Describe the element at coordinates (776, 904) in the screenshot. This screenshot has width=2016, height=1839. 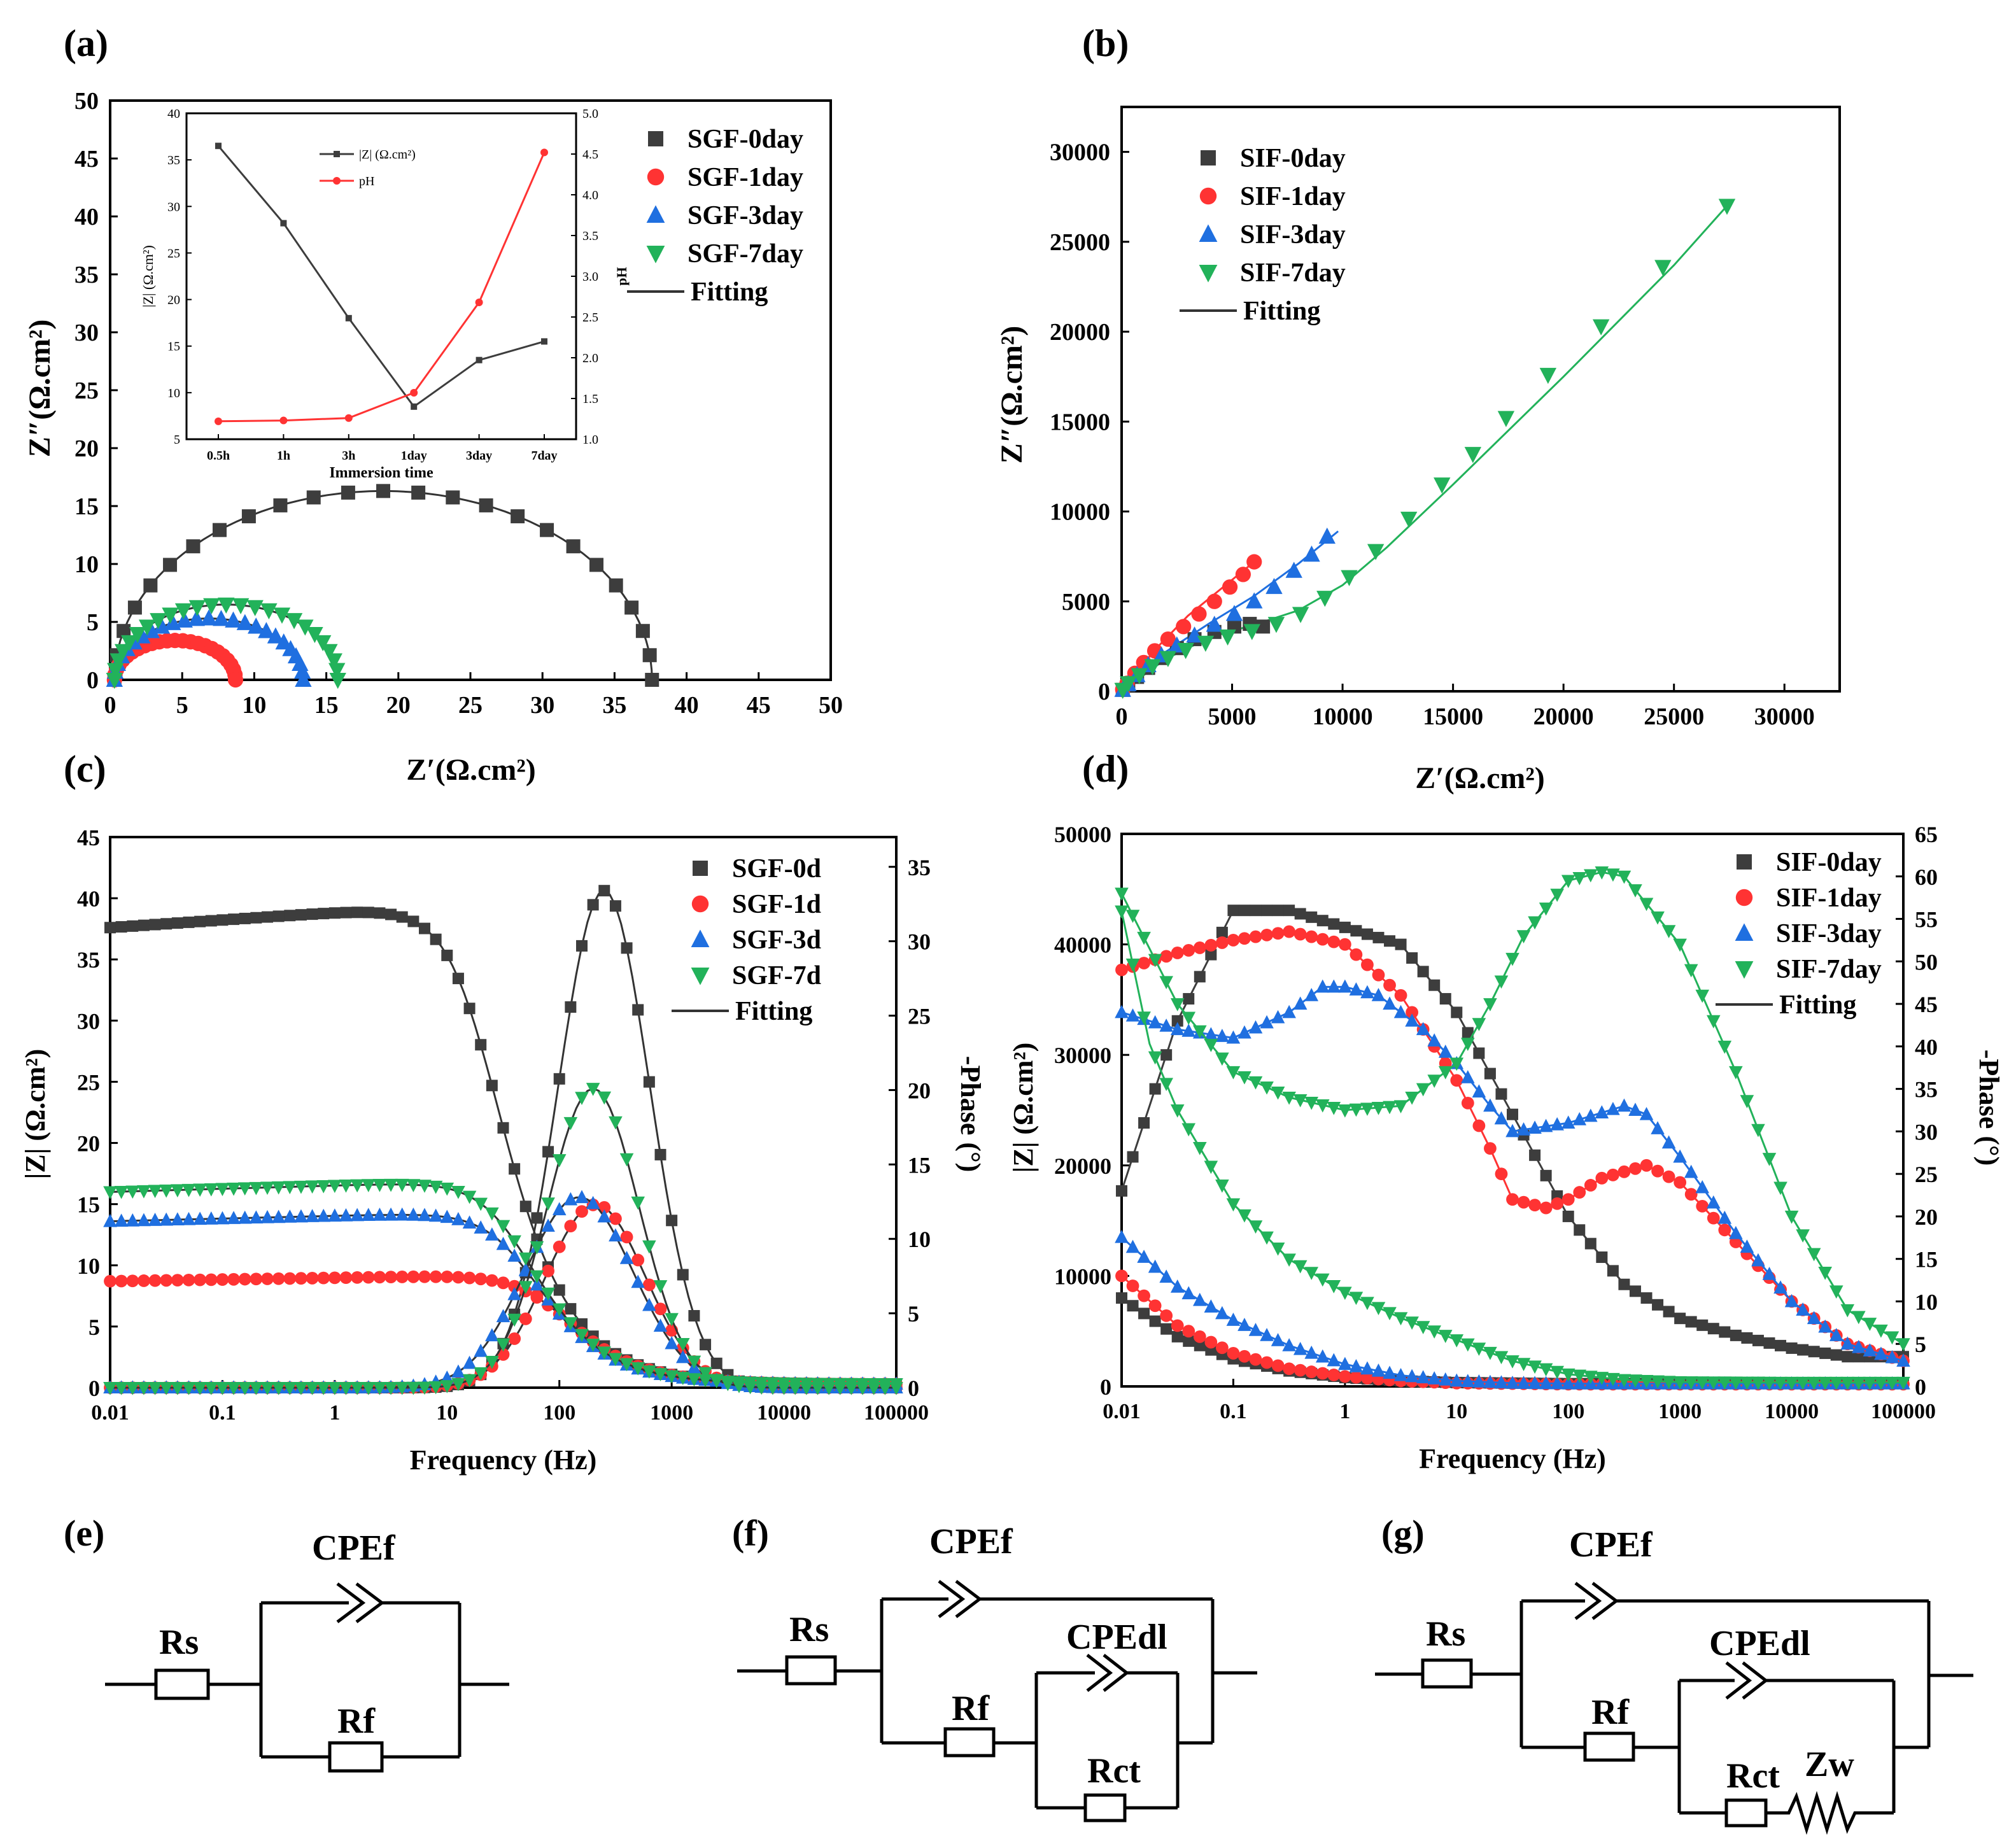
I see `legend-label: SGF-1d` at that location.